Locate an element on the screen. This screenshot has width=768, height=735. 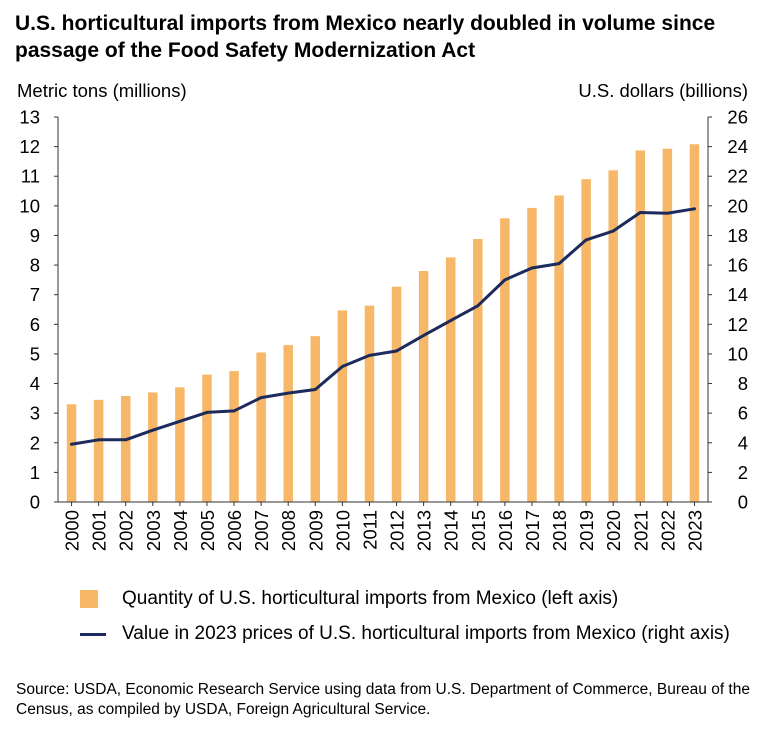
value-point-2014 is located at coordinates (451, 321).